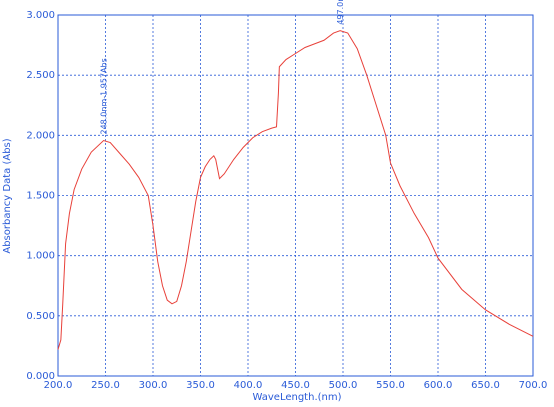  I want to click on y-tick-label: 0.000, so click(40, 376).